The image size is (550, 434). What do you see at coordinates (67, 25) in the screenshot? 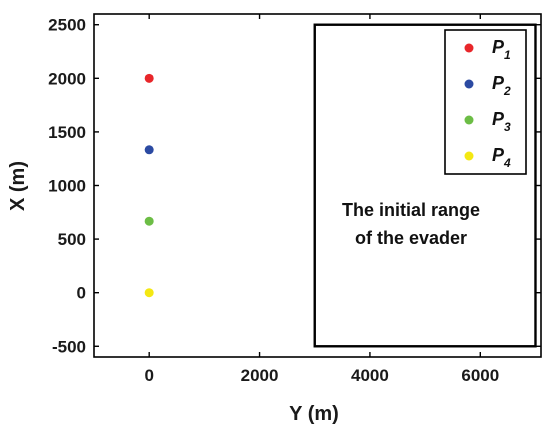
I see `y-tick-label: 2500` at bounding box center [67, 25].